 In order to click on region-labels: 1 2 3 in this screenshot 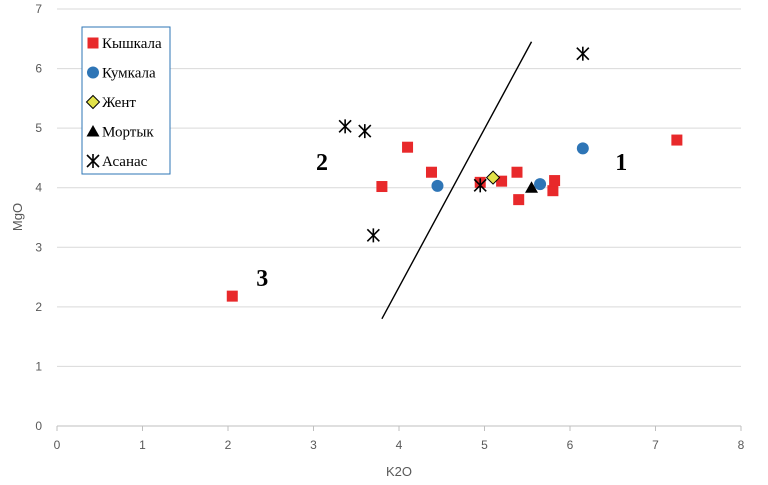, I will do `click(441, 221)`.